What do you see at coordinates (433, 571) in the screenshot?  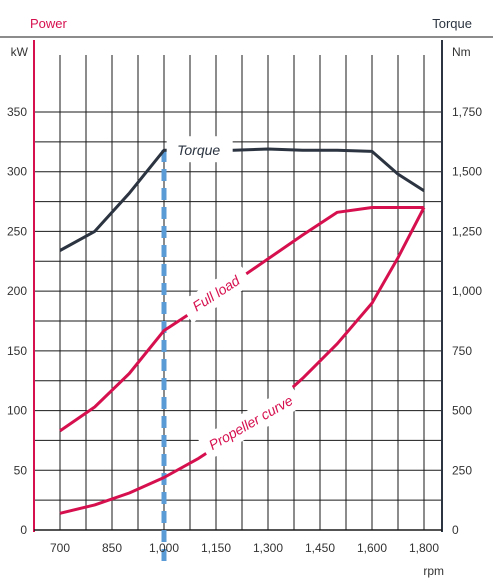 I see `x-axis-unit: rpm` at bounding box center [433, 571].